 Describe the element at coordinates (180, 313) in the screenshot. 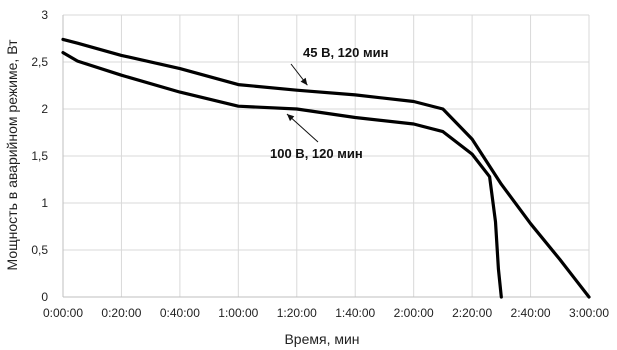

I see `x-tick-label: 0:40:00` at that location.